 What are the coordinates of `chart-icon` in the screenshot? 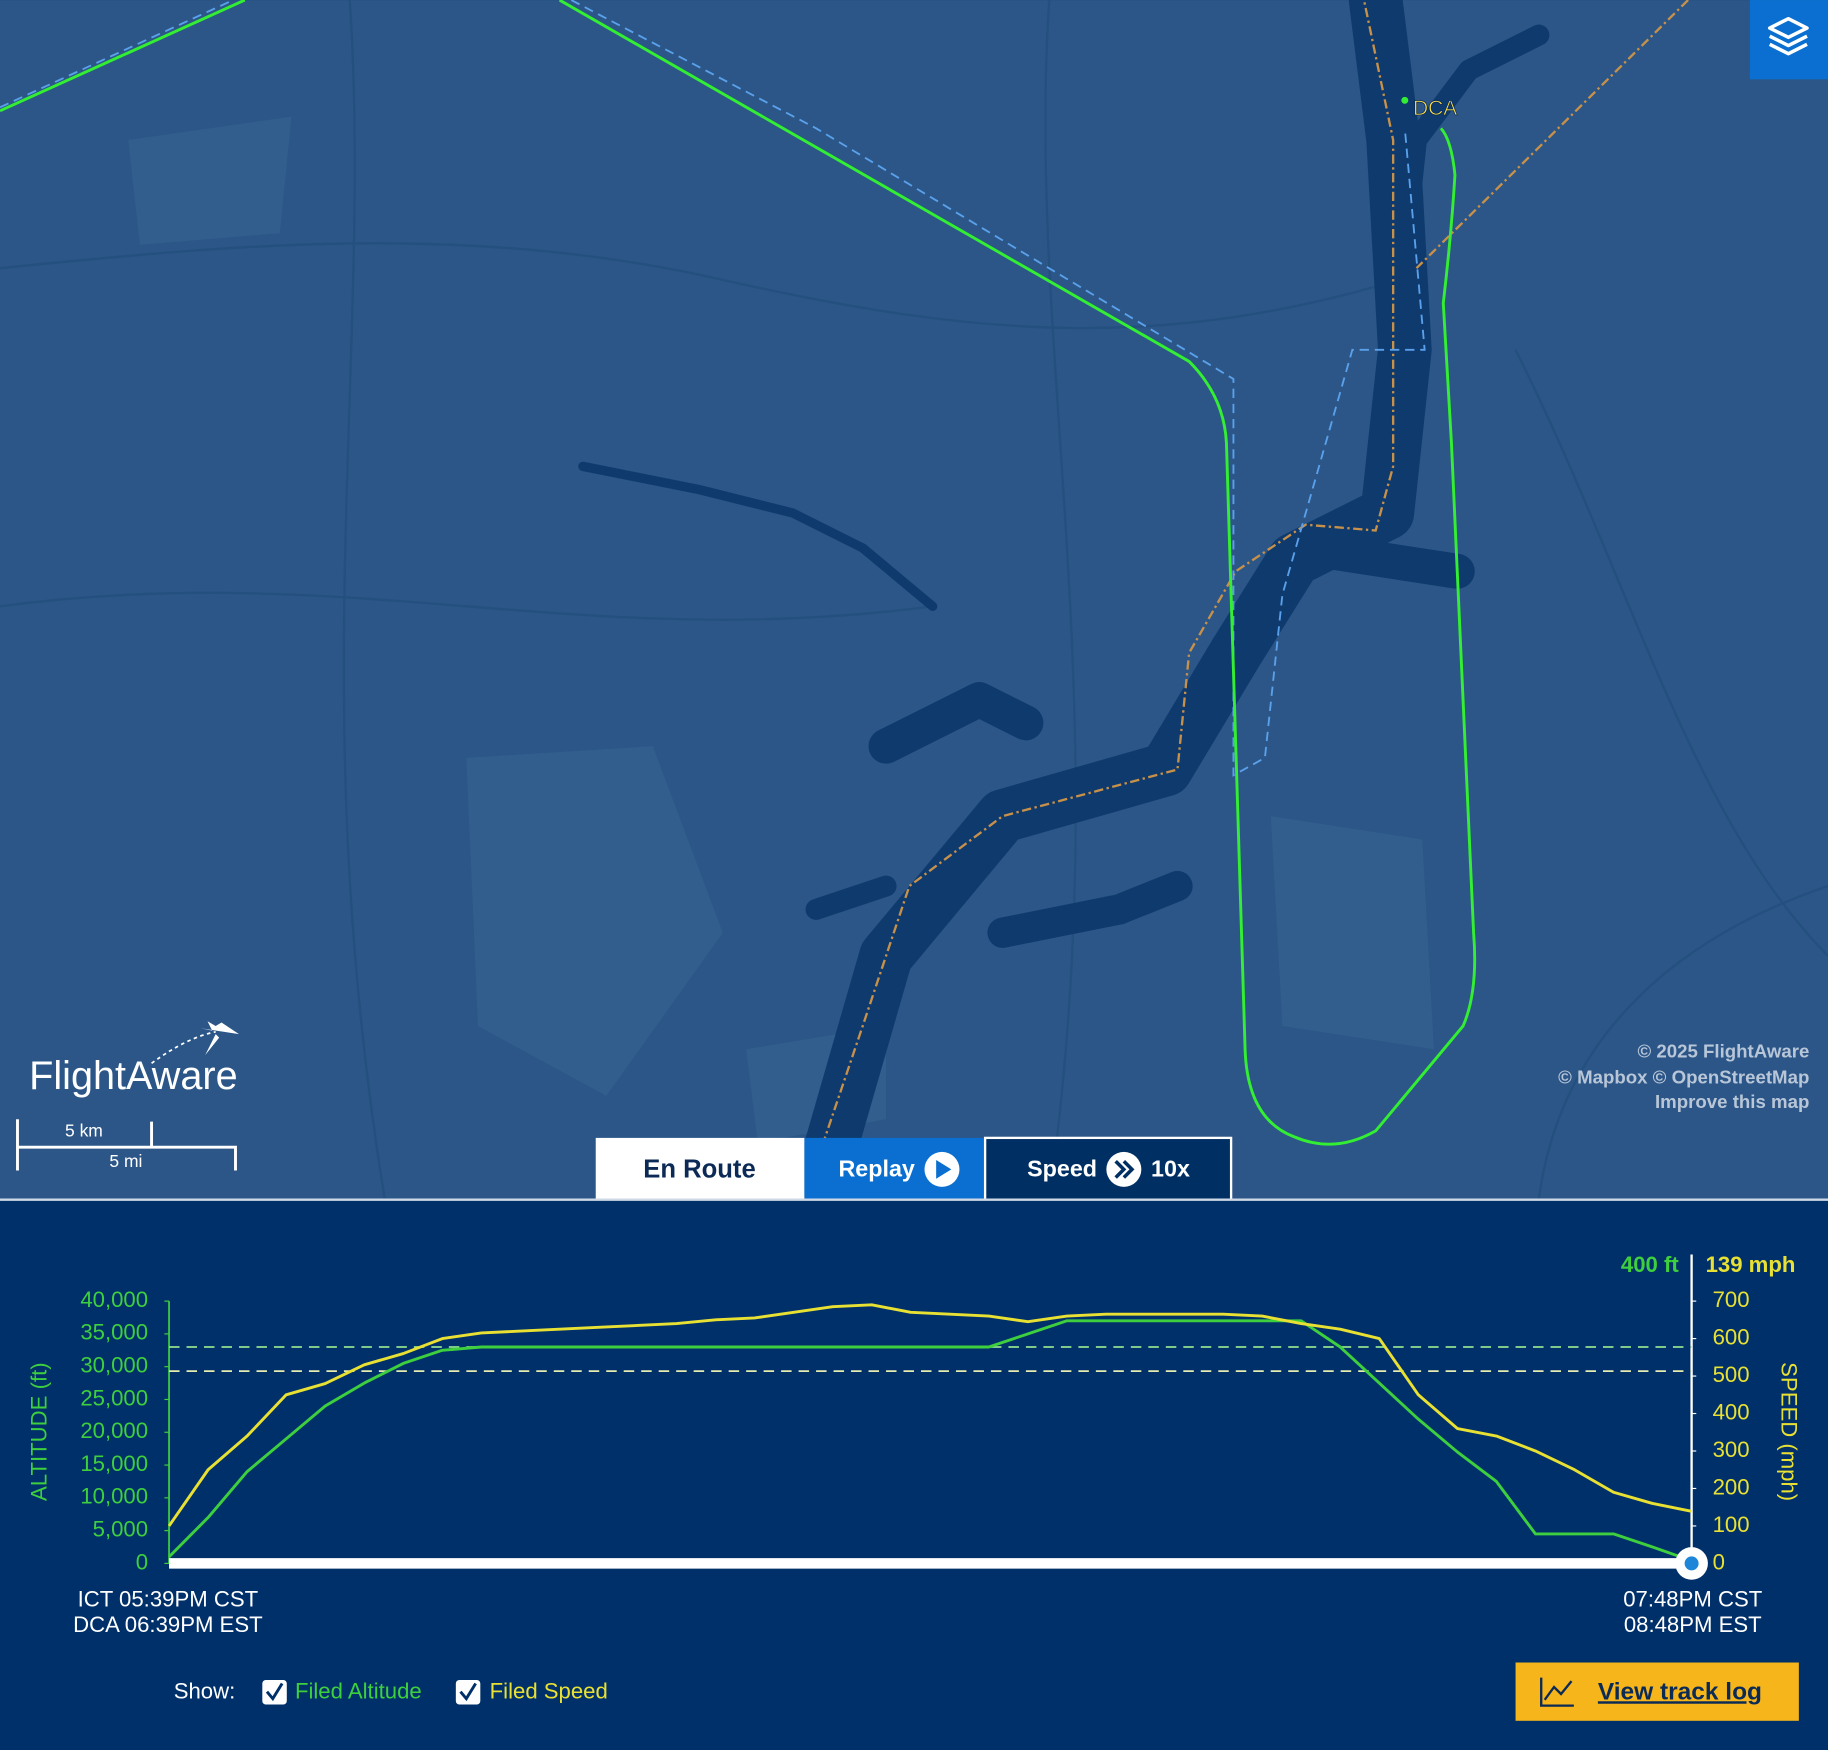 It's located at (1557, 1692).